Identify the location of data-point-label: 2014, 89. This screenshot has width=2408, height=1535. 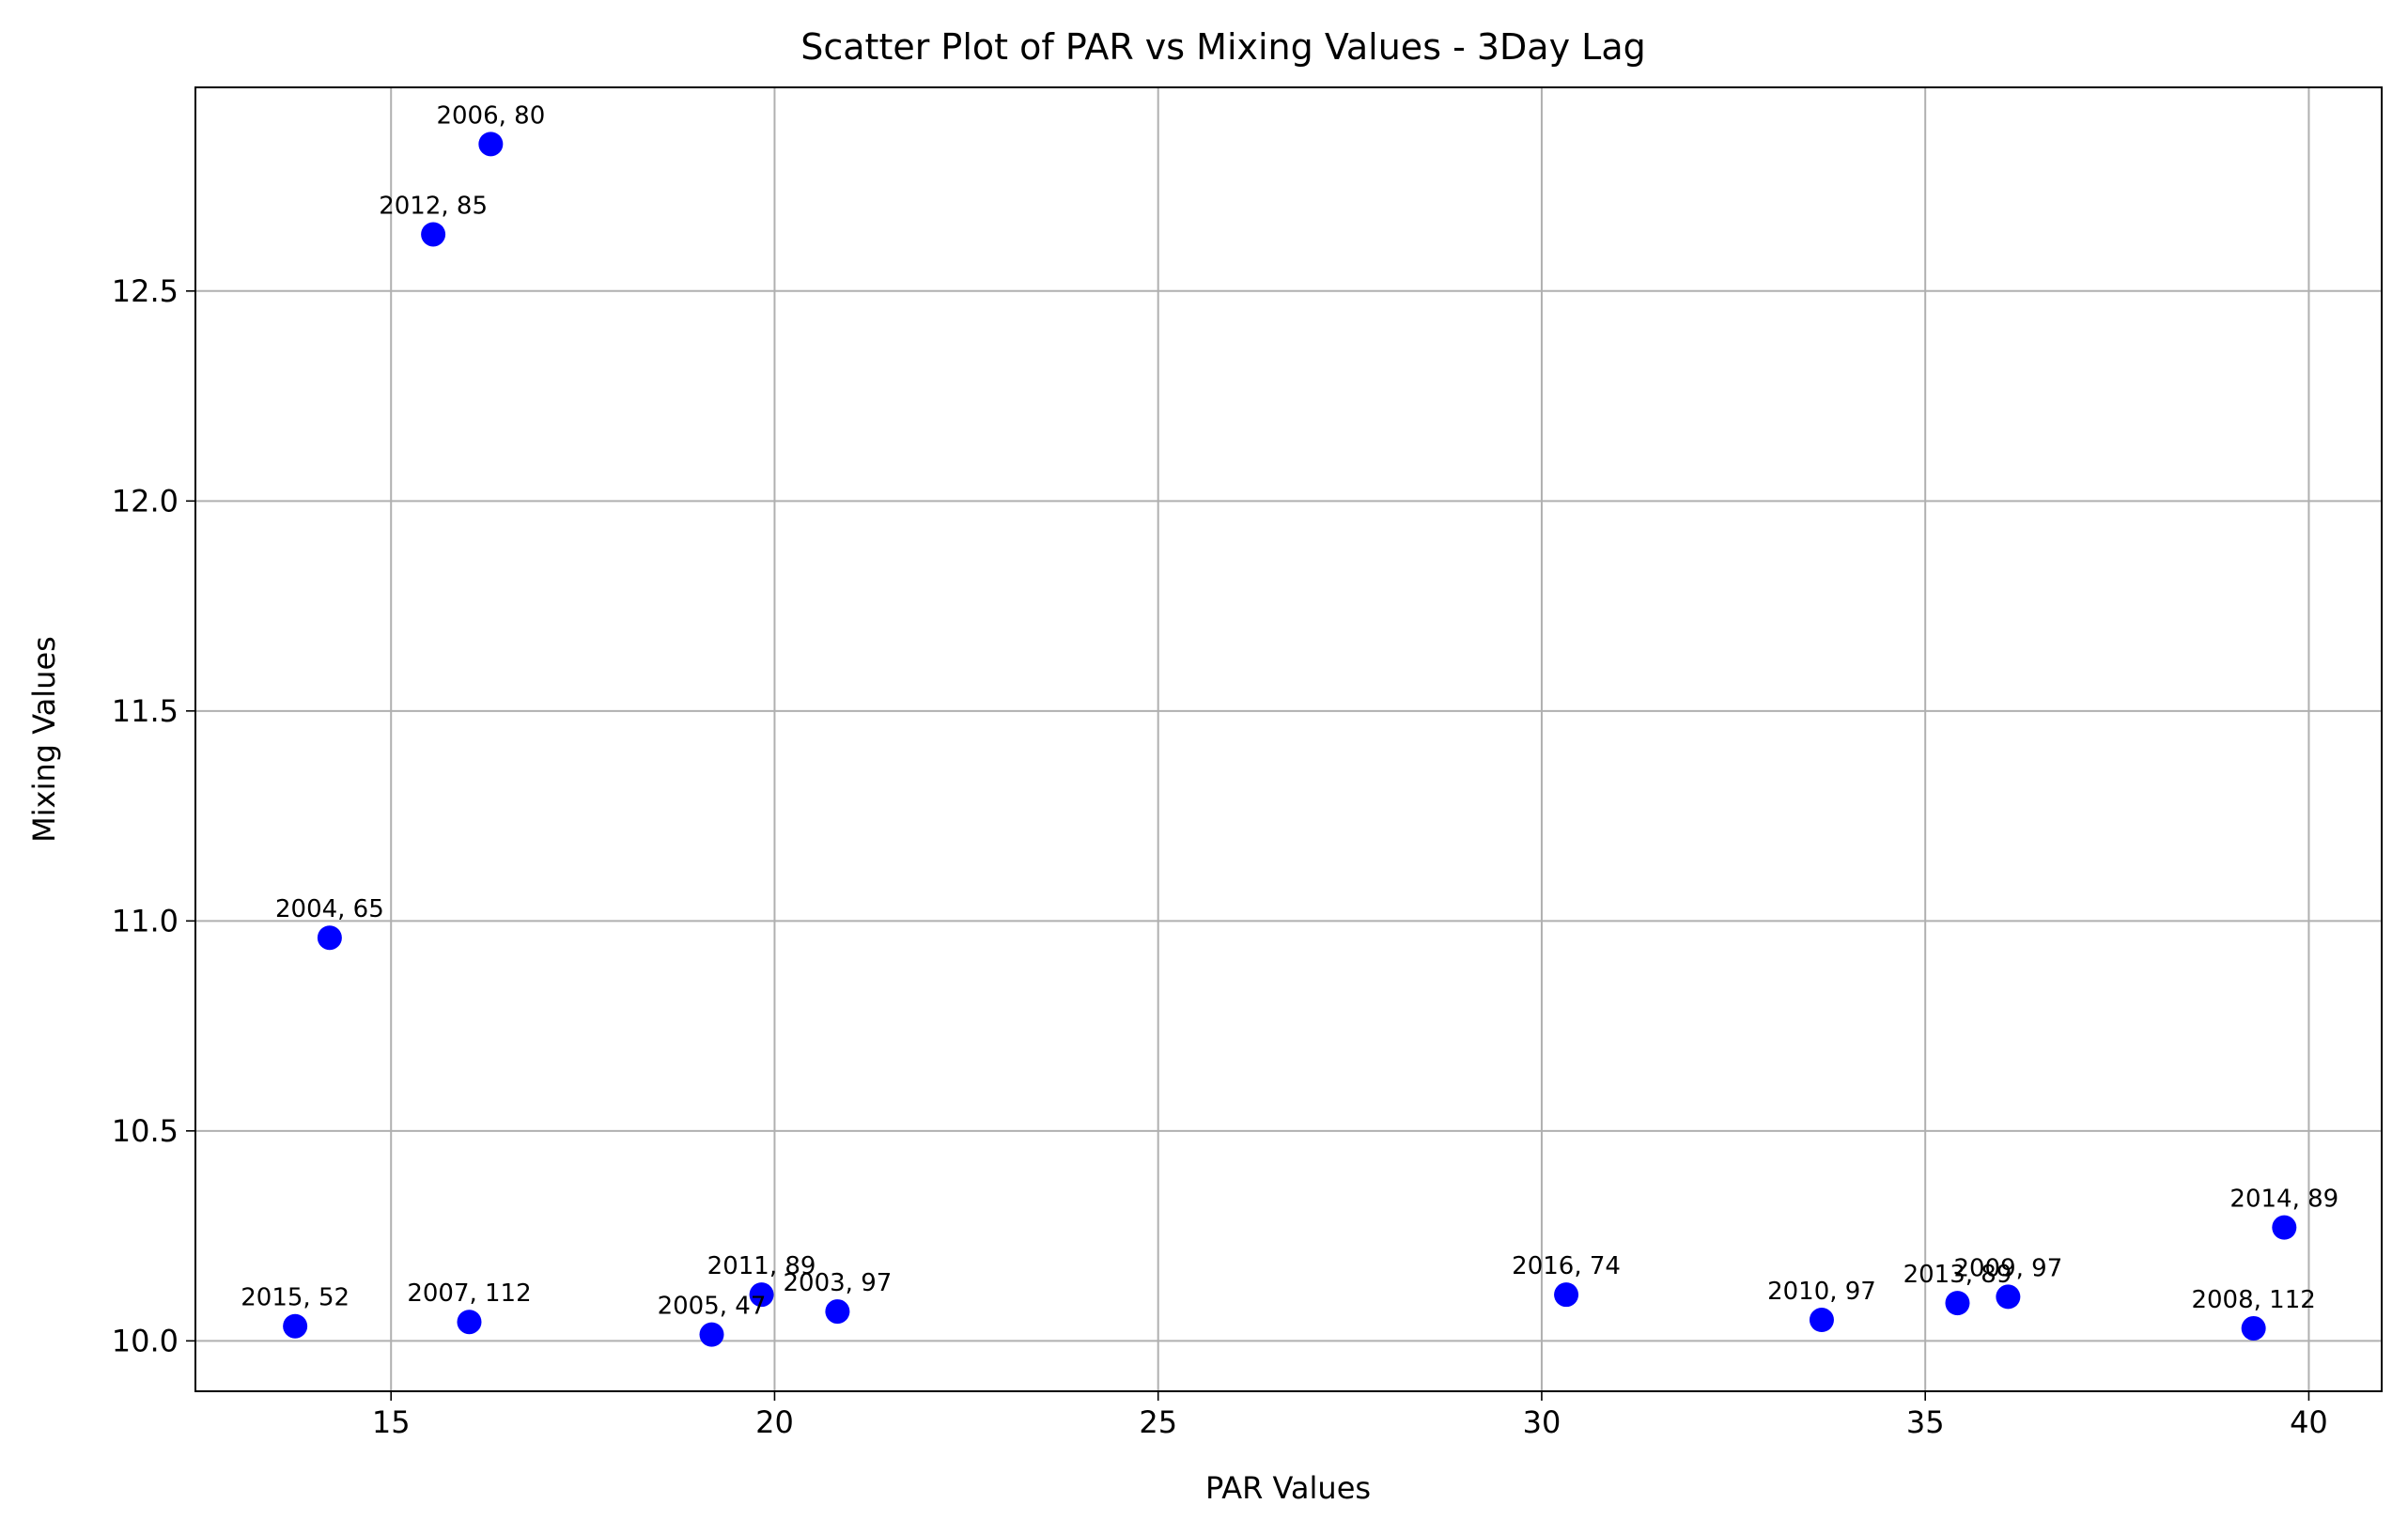
(2283, 1200).